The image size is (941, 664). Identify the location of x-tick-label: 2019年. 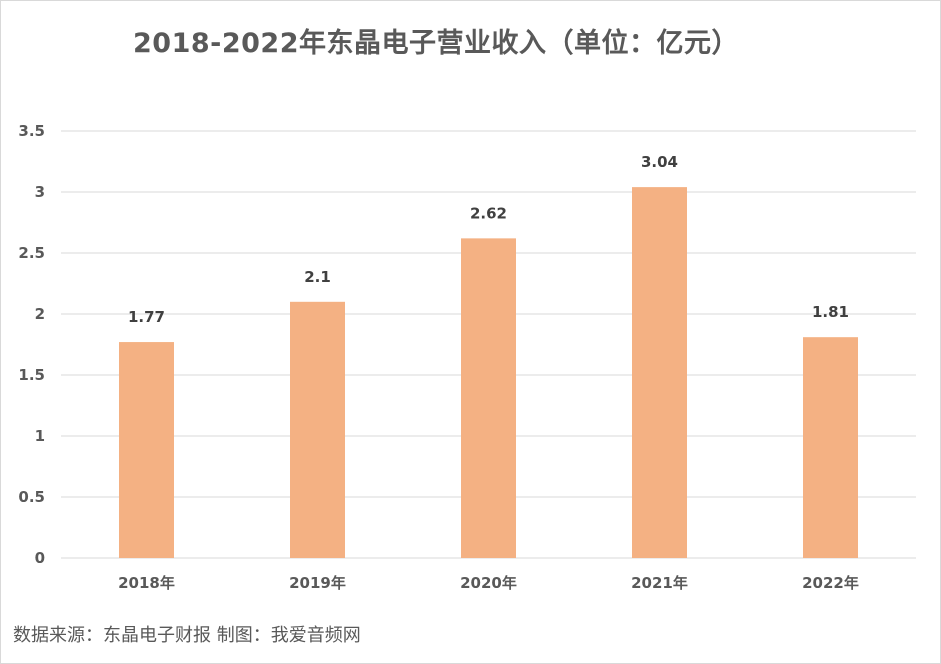
(317, 583).